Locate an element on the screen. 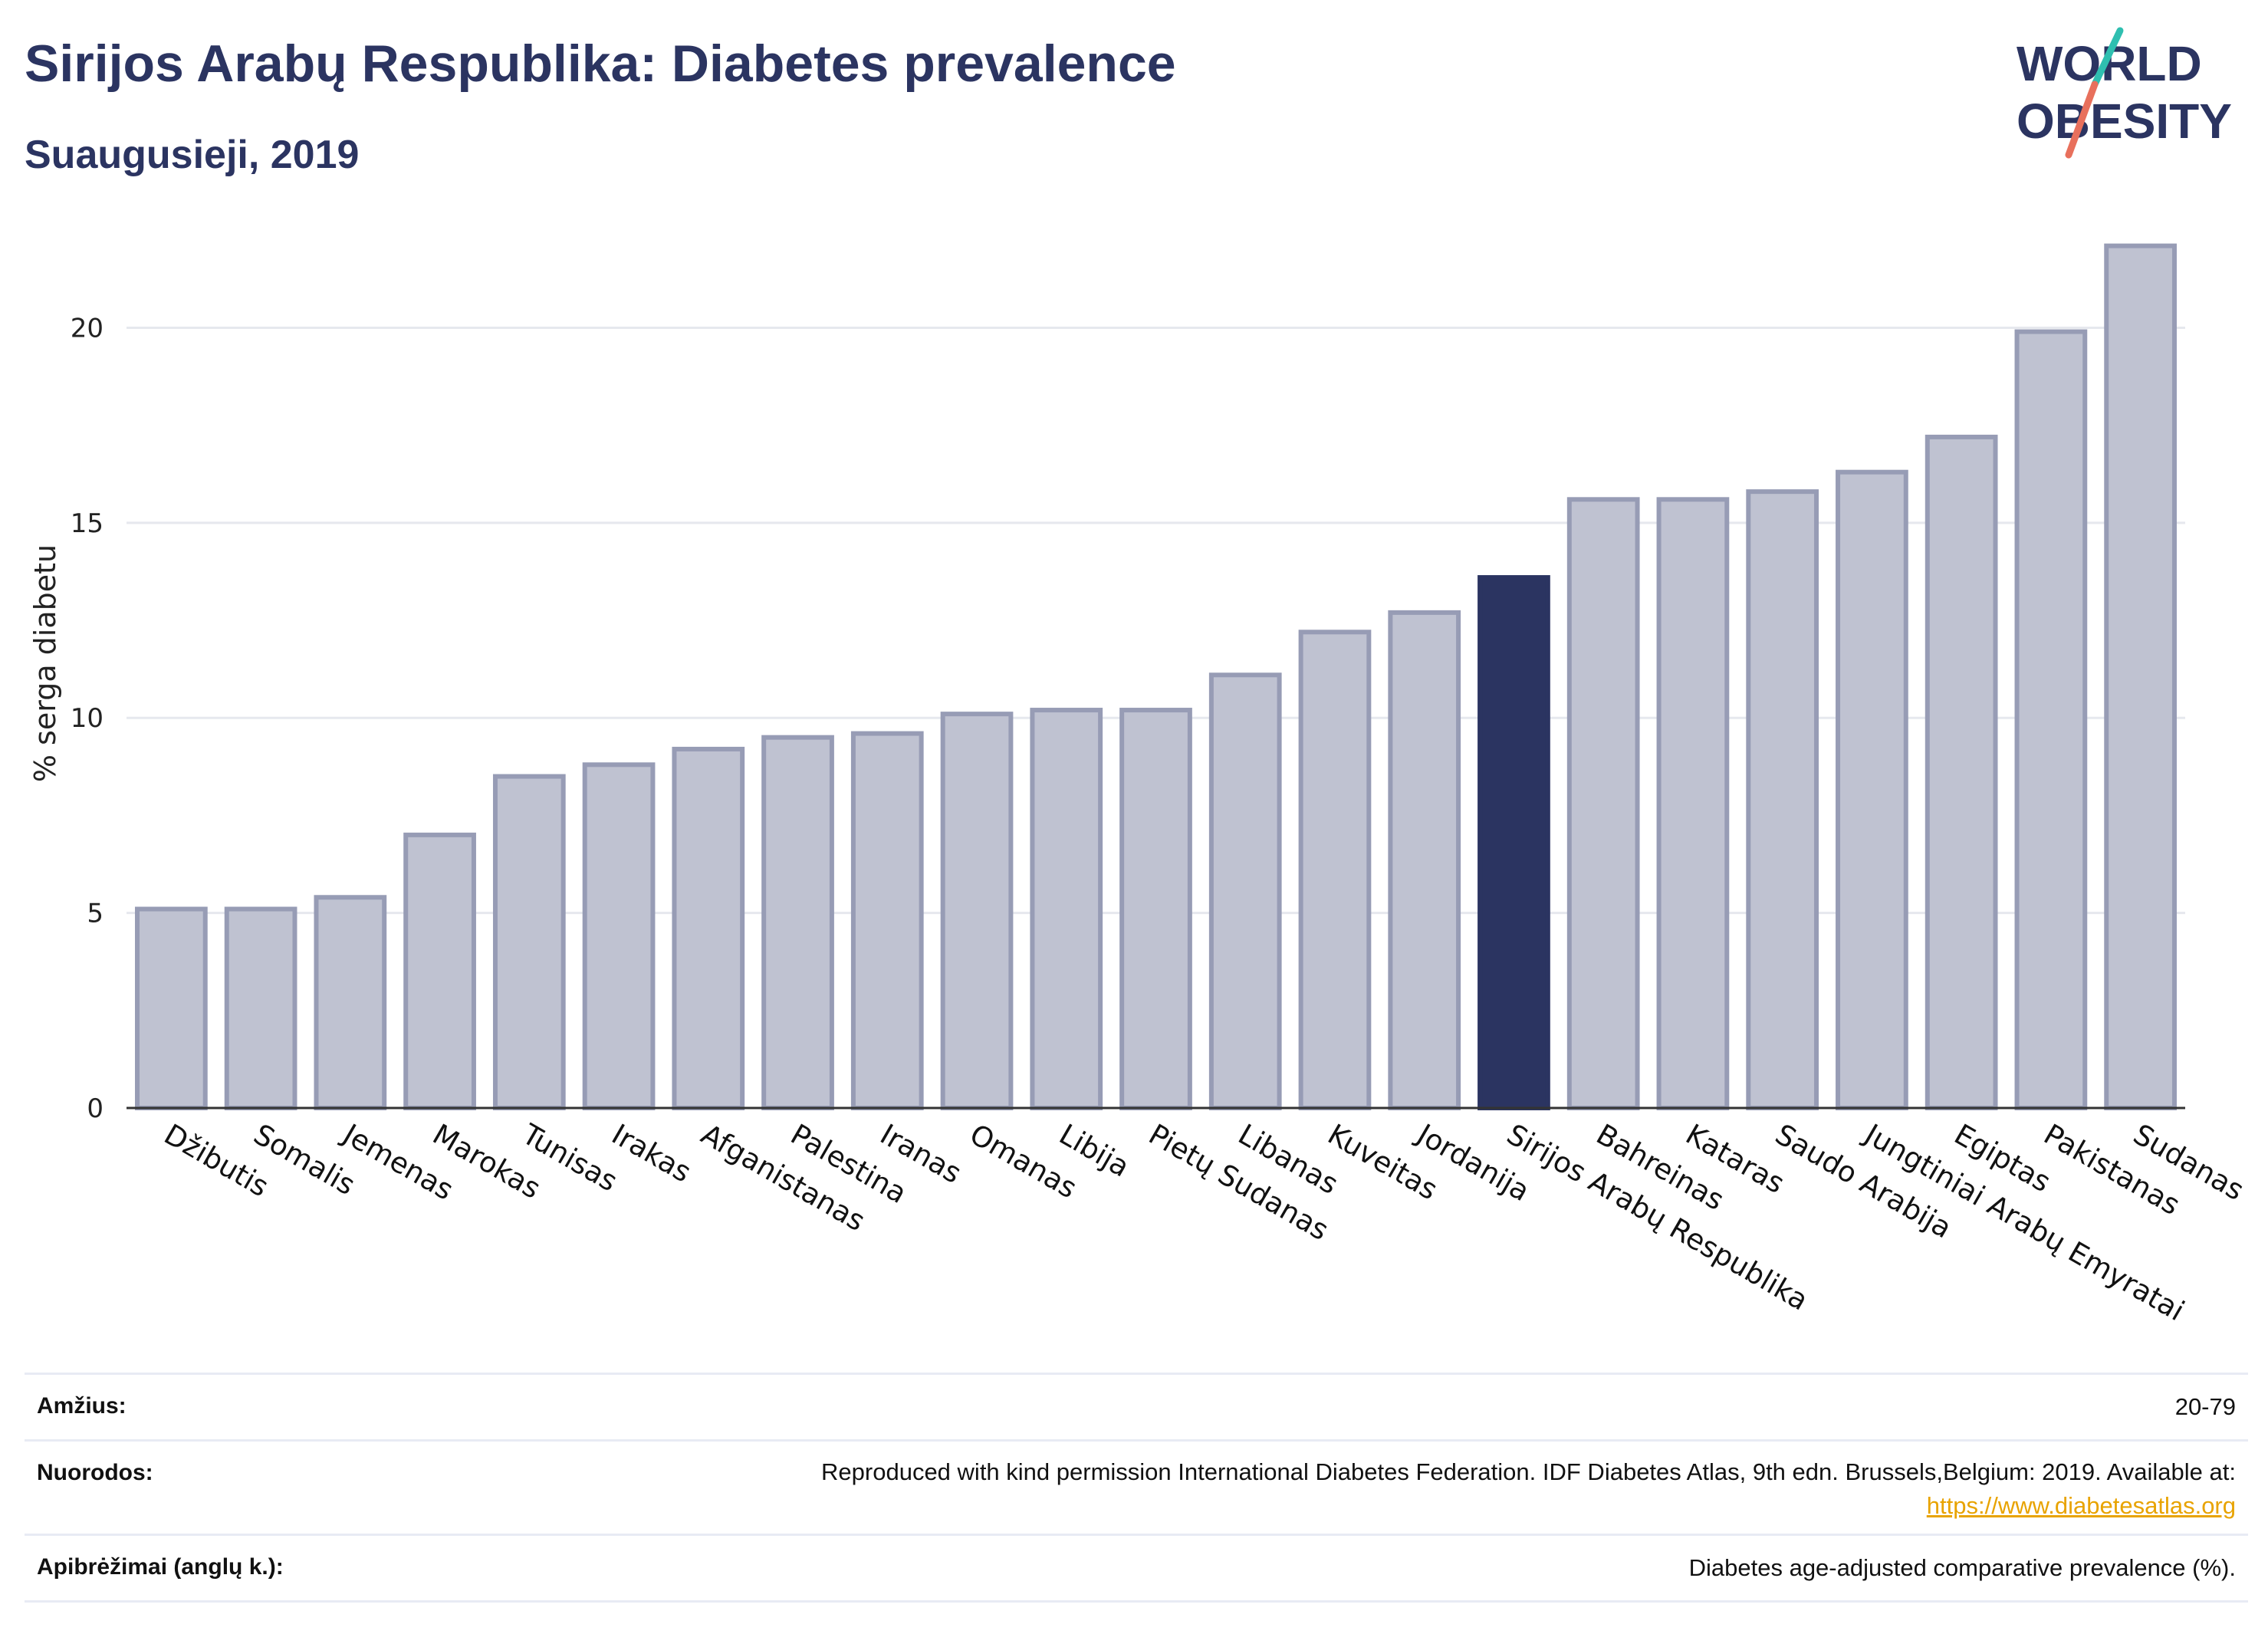 The width and height of the screenshot is (2268, 1634). logo-line2: OBESITY is located at coordinates (2124, 122).